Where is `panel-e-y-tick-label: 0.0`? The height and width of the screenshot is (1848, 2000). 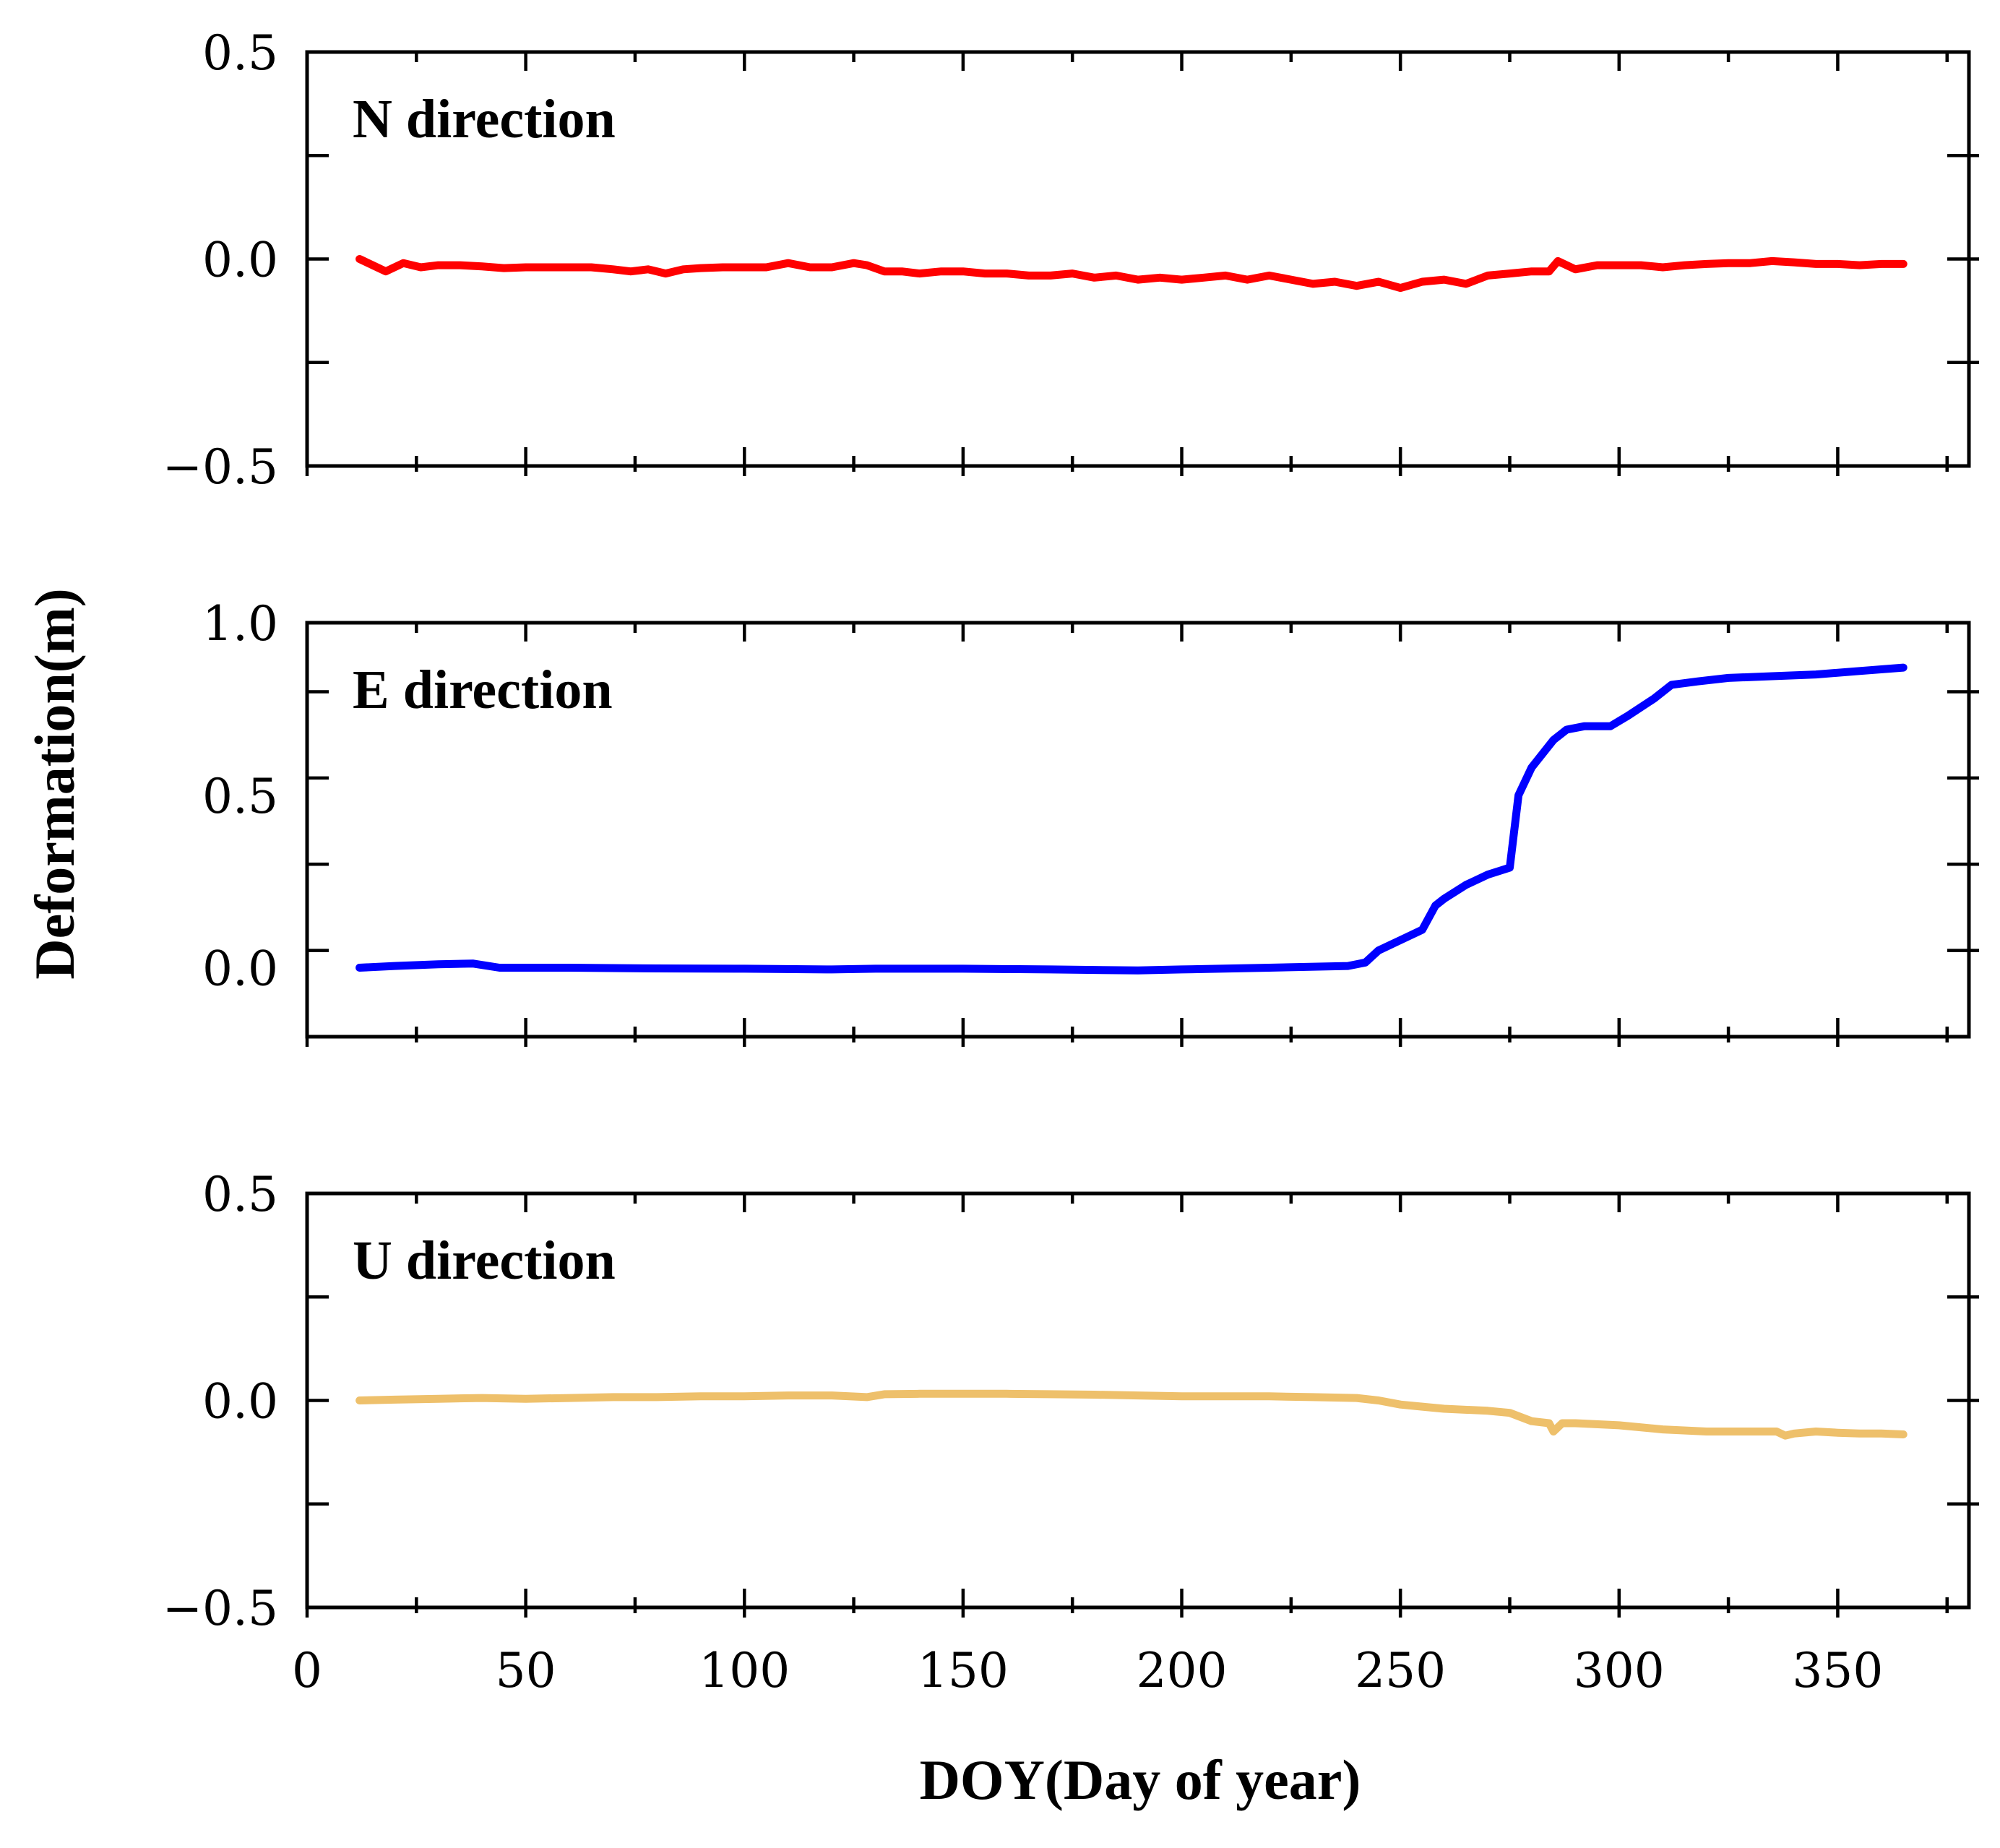
panel-e-y-tick-label: 0.0 is located at coordinates (240, 969).